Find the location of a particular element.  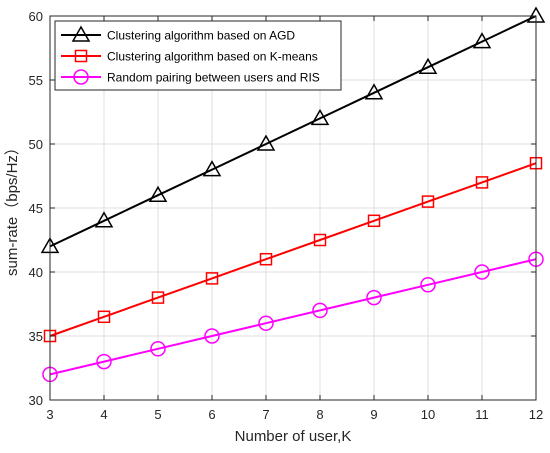

y-tick-label: 60 is located at coordinates (36, 16).